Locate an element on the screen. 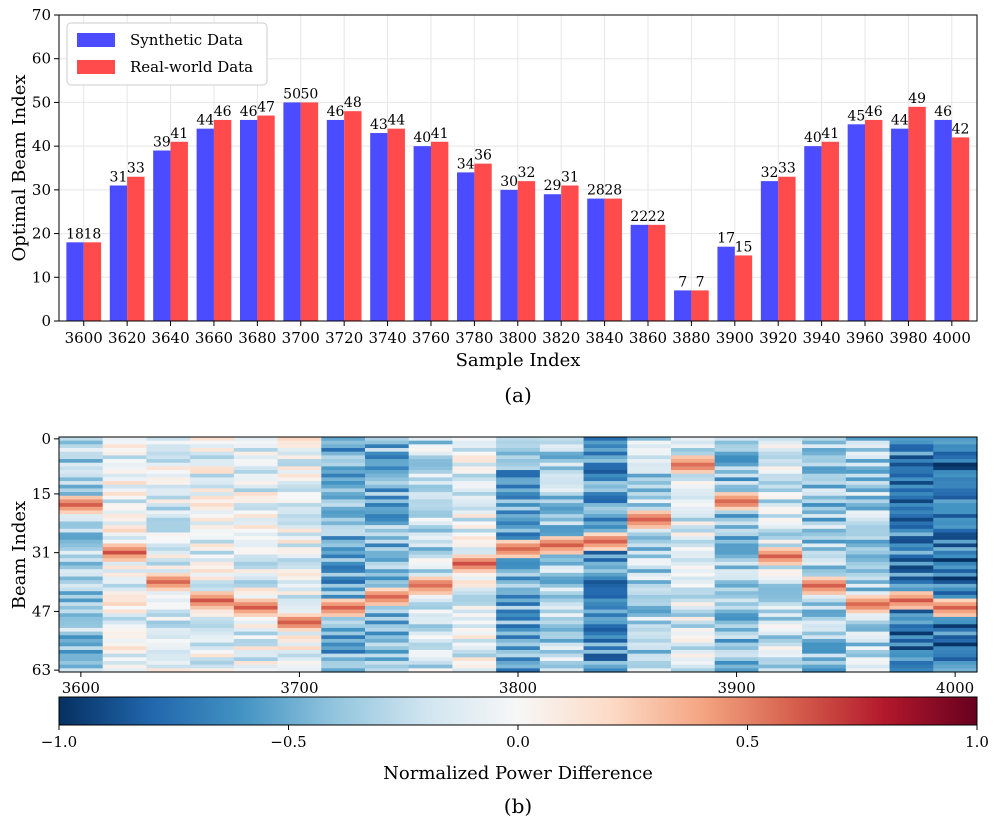  legend-label-synthetic: Synthetic Data is located at coordinates (186, 40).